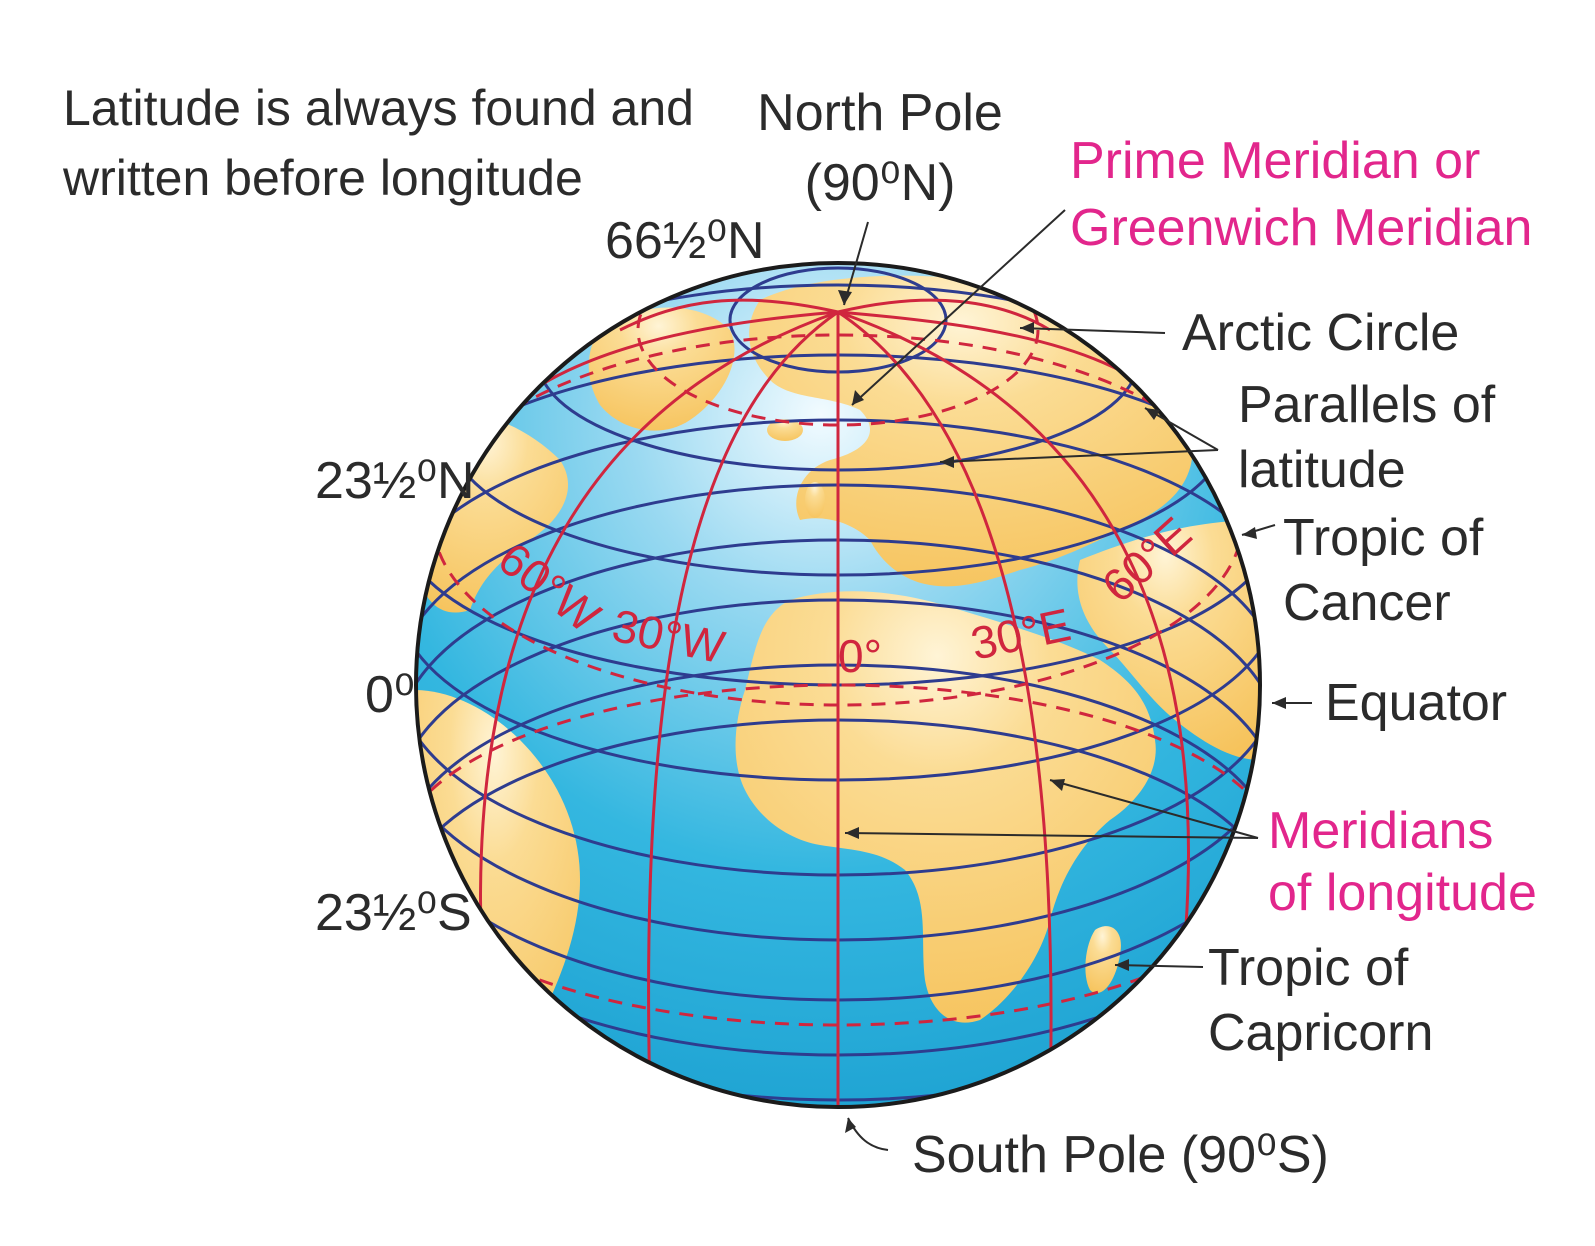 This screenshot has height=1246, width=1595. Describe the element at coordinates (1120, 1155) in the screenshot. I see `label-south-pole: South Pole (90⁰S)` at that location.